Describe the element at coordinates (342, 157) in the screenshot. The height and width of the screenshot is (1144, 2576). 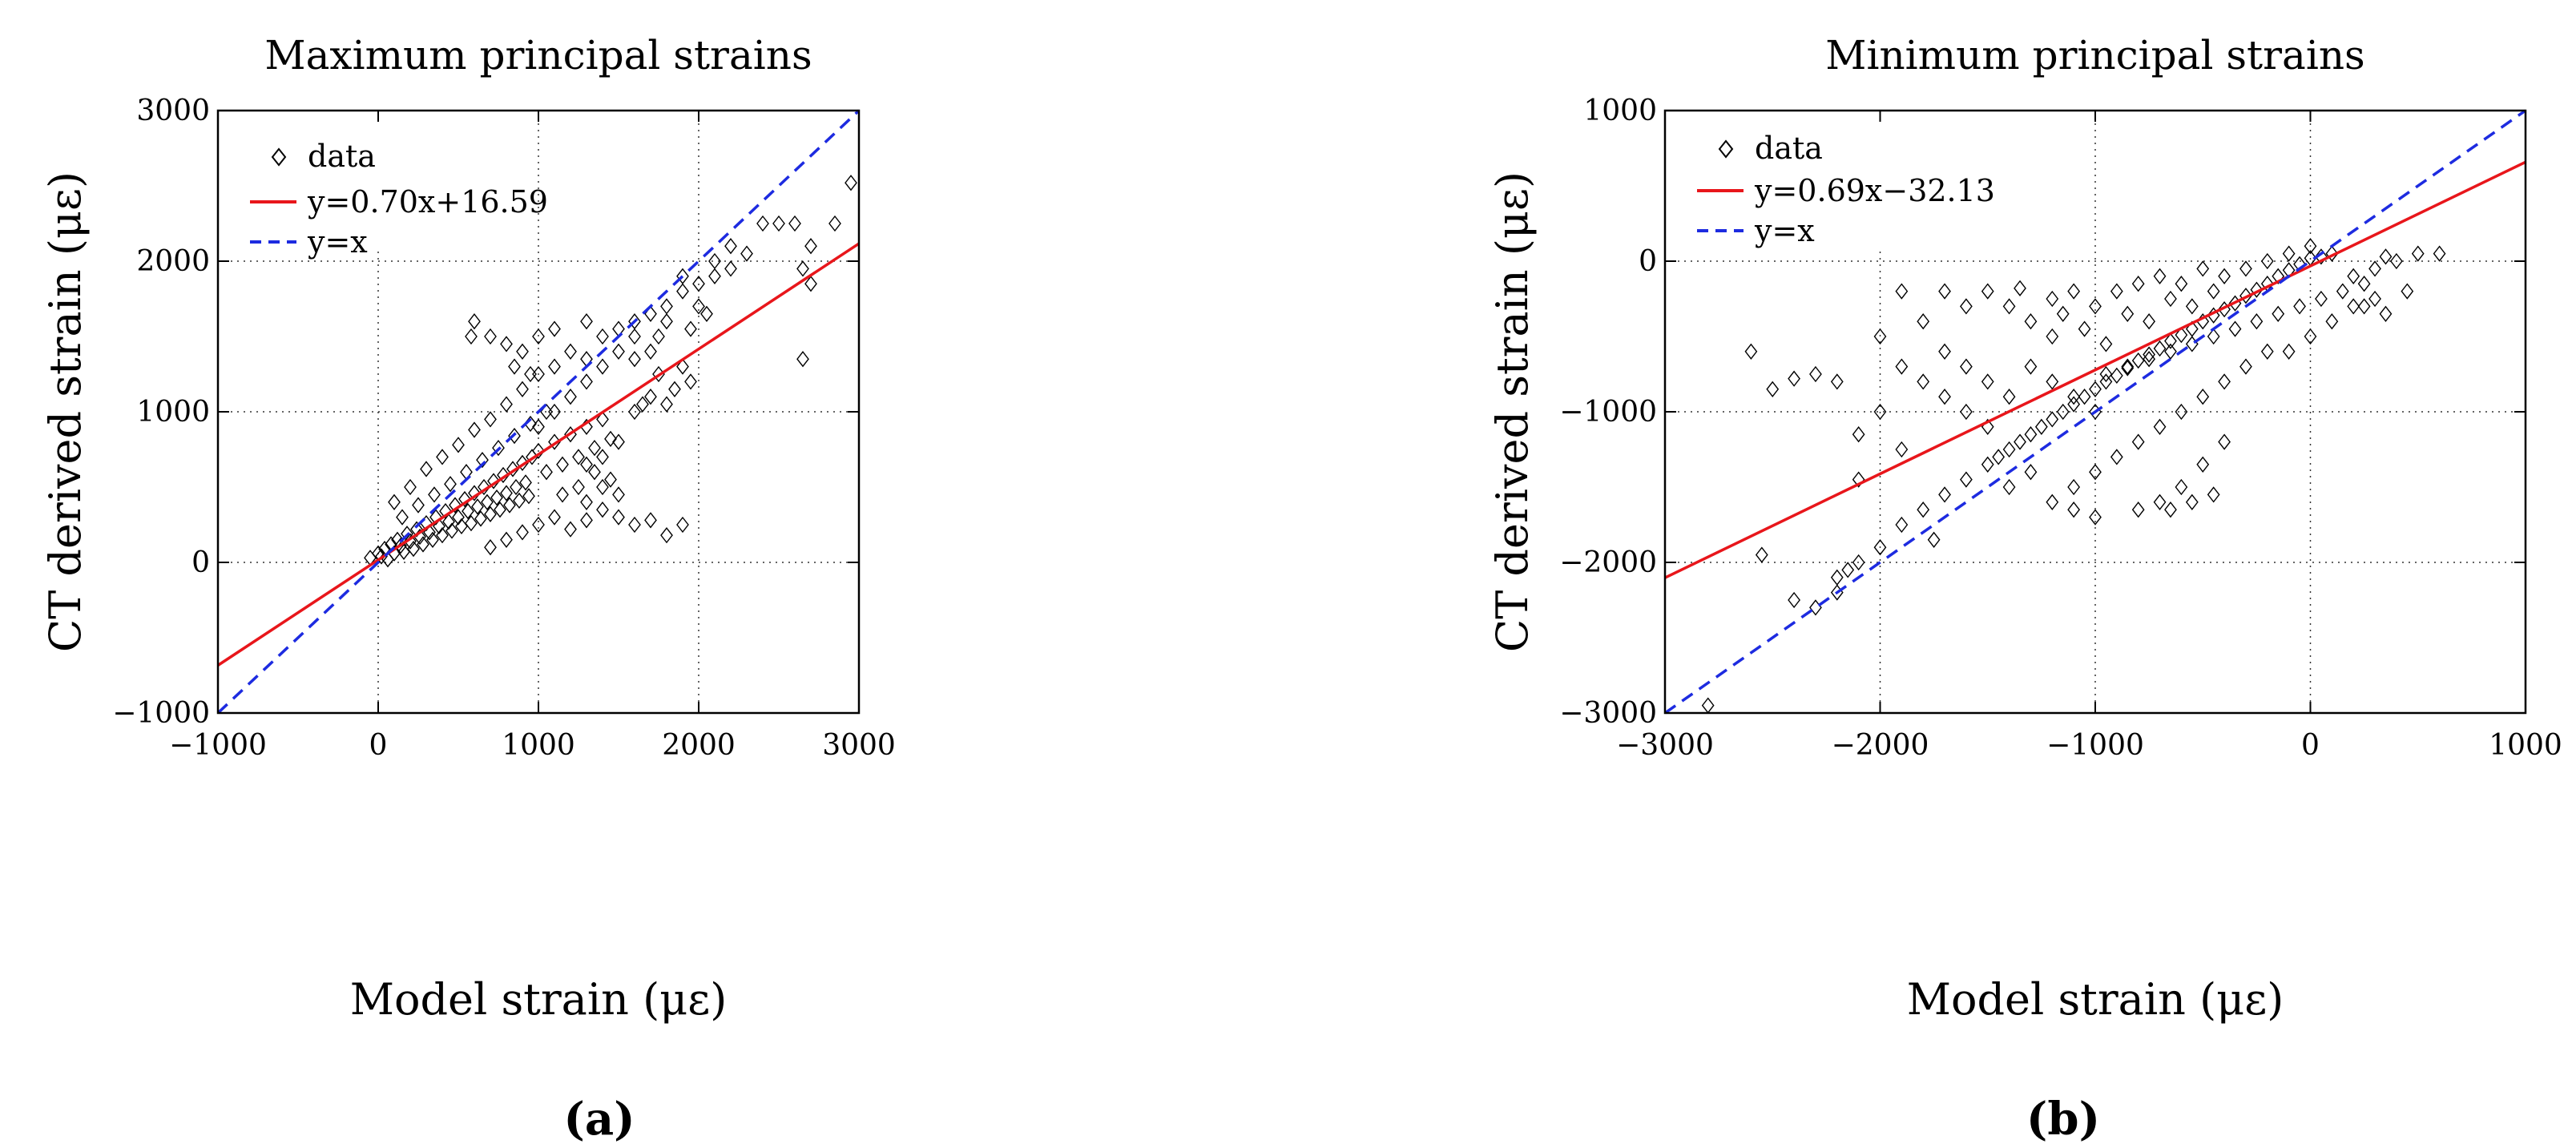
I see `legend-label-data: data` at that location.